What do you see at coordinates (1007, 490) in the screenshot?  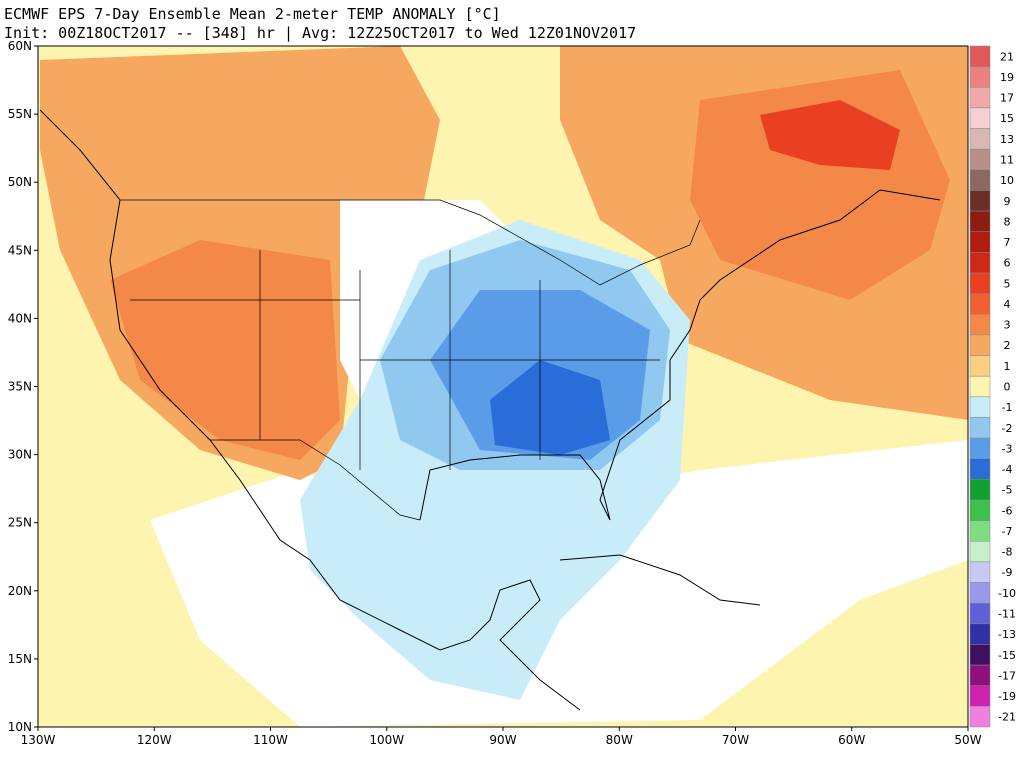 I see `colorbar-label: -5` at bounding box center [1007, 490].